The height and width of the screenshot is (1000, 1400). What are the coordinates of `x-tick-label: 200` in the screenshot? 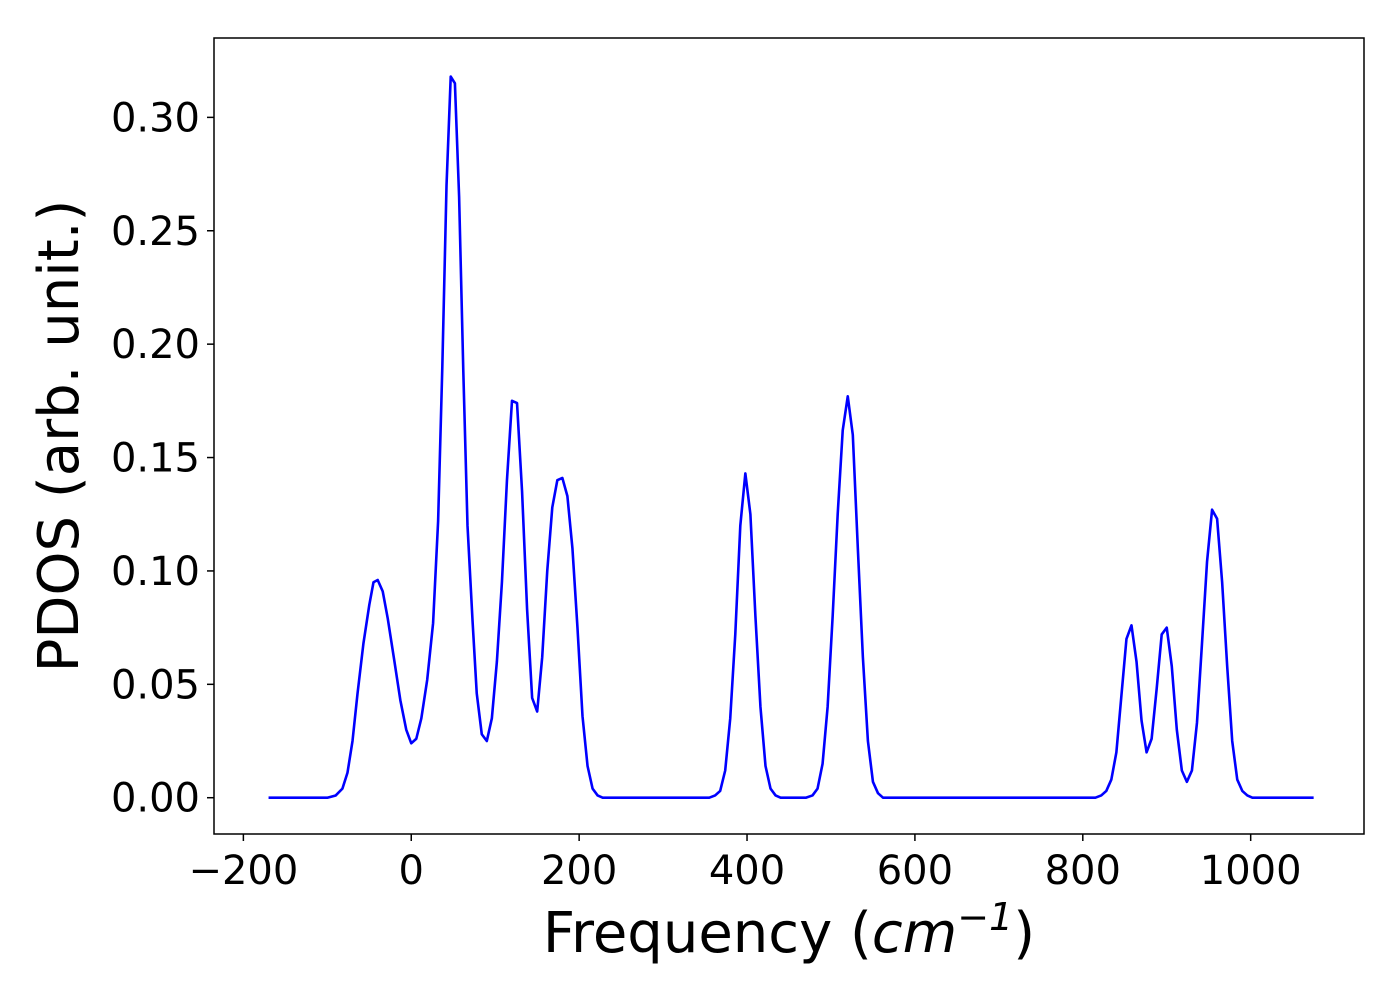 It's located at (579, 871).